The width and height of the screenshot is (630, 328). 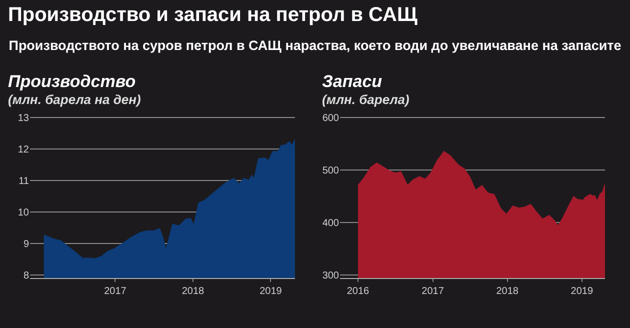 What do you see at coordinates (24, 181) in the screenshot?
I see `y-tick-label: 11` at bounding box center [24, 181].